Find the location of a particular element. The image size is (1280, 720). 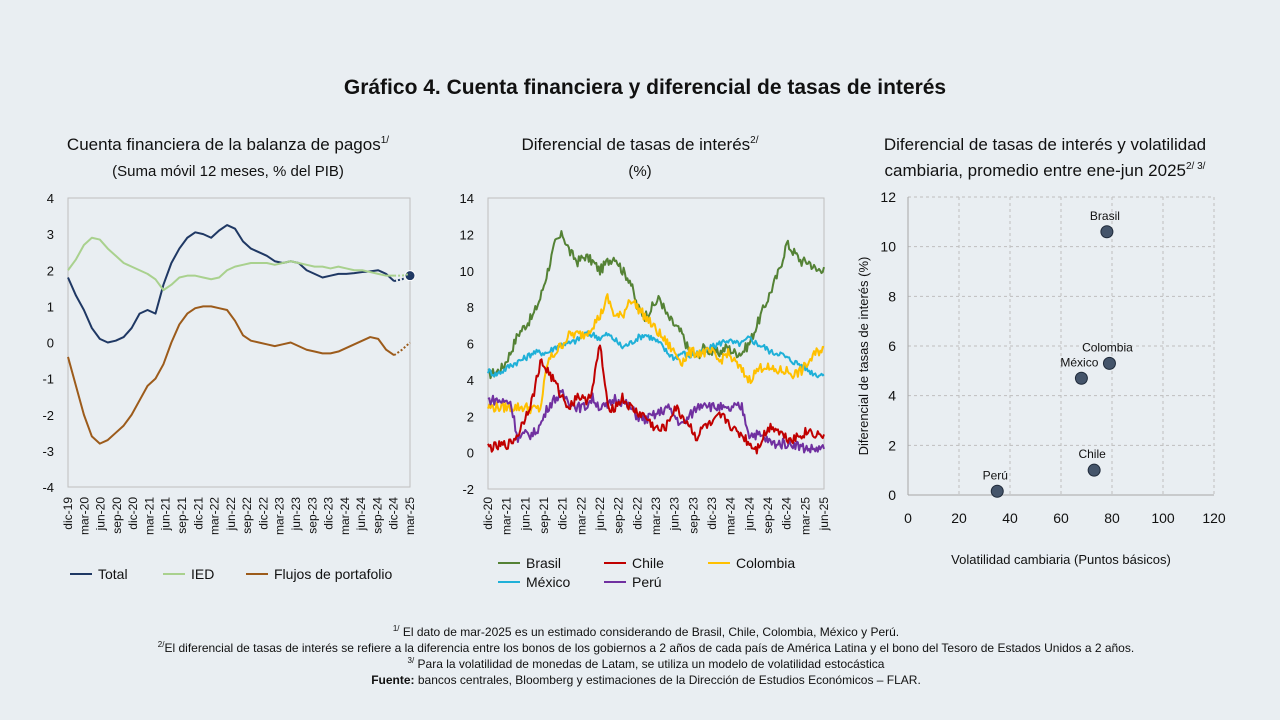

footnote-3-marker: 3/ is located at coordinates (411, 660).